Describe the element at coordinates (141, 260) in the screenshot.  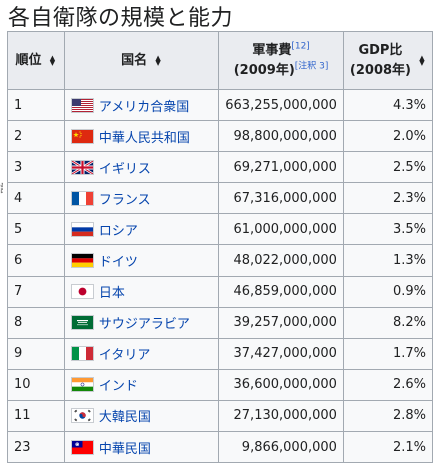
I see `country-cell: ドイツ` at that location.